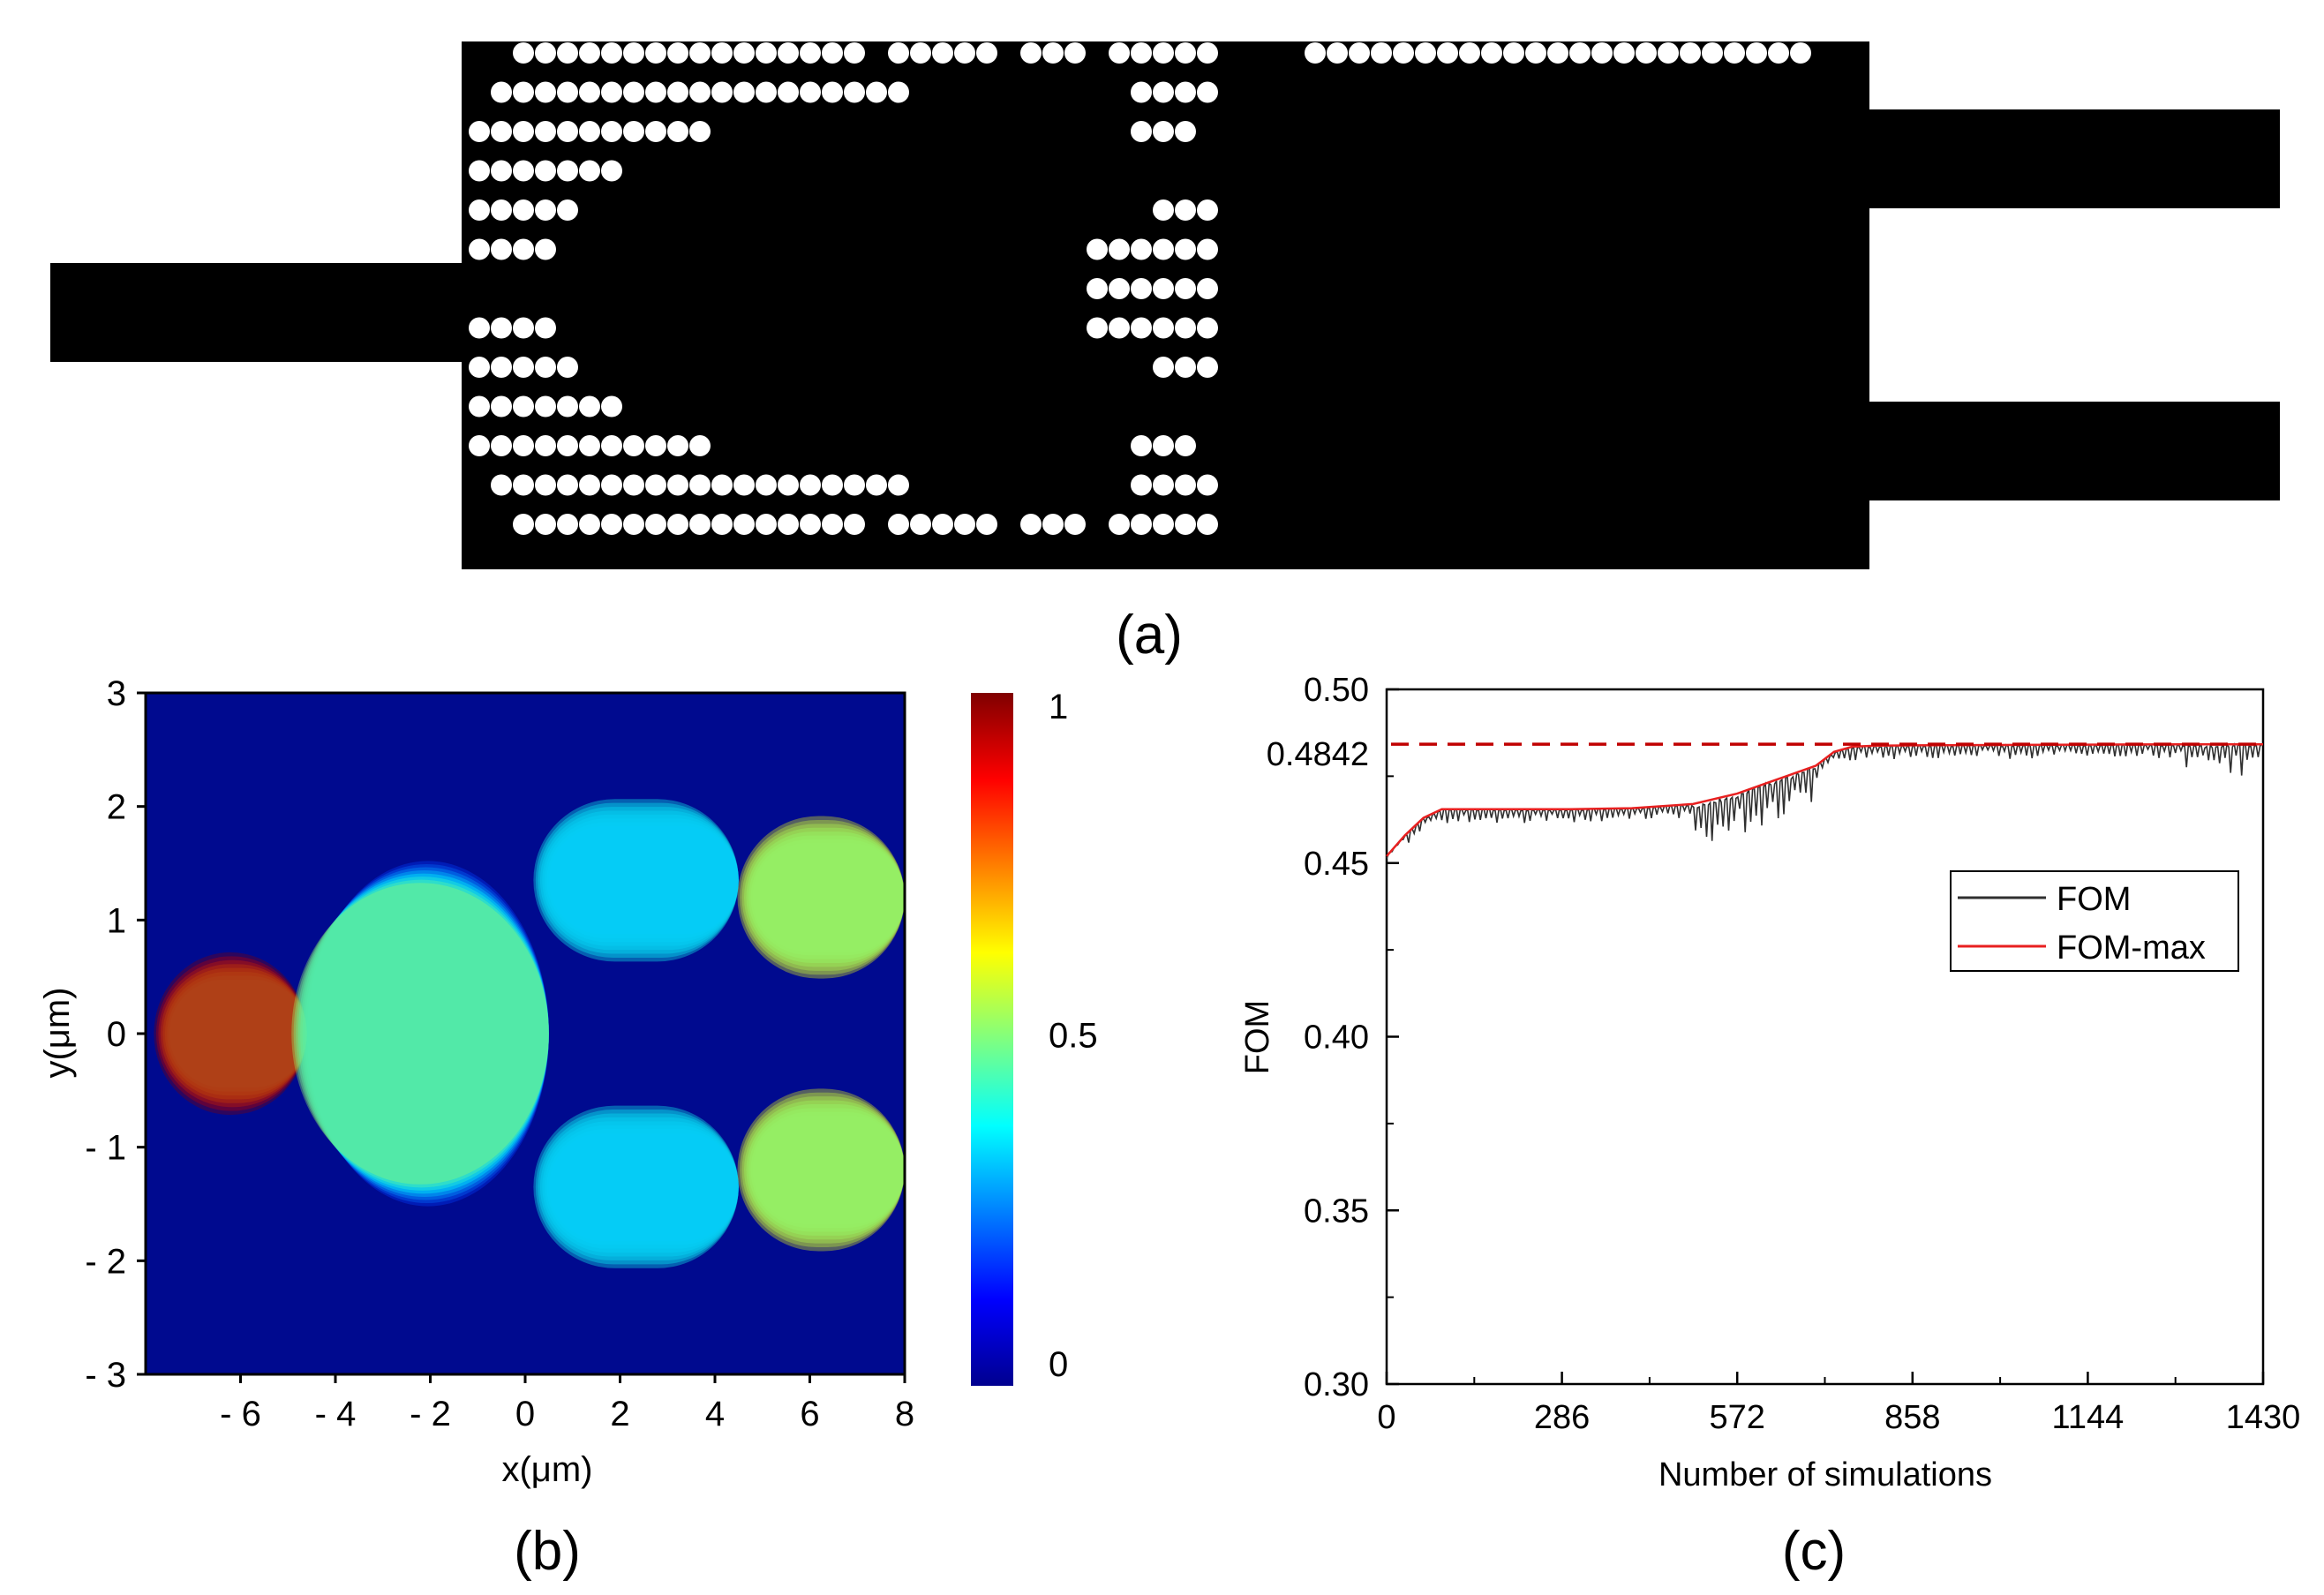 This screenshot has height=1595, width=2324. What do you see at coordinates (105, 1148) in the screenshot?
I see `y-tick-label: - 1` at bounding box center [105, 1148].